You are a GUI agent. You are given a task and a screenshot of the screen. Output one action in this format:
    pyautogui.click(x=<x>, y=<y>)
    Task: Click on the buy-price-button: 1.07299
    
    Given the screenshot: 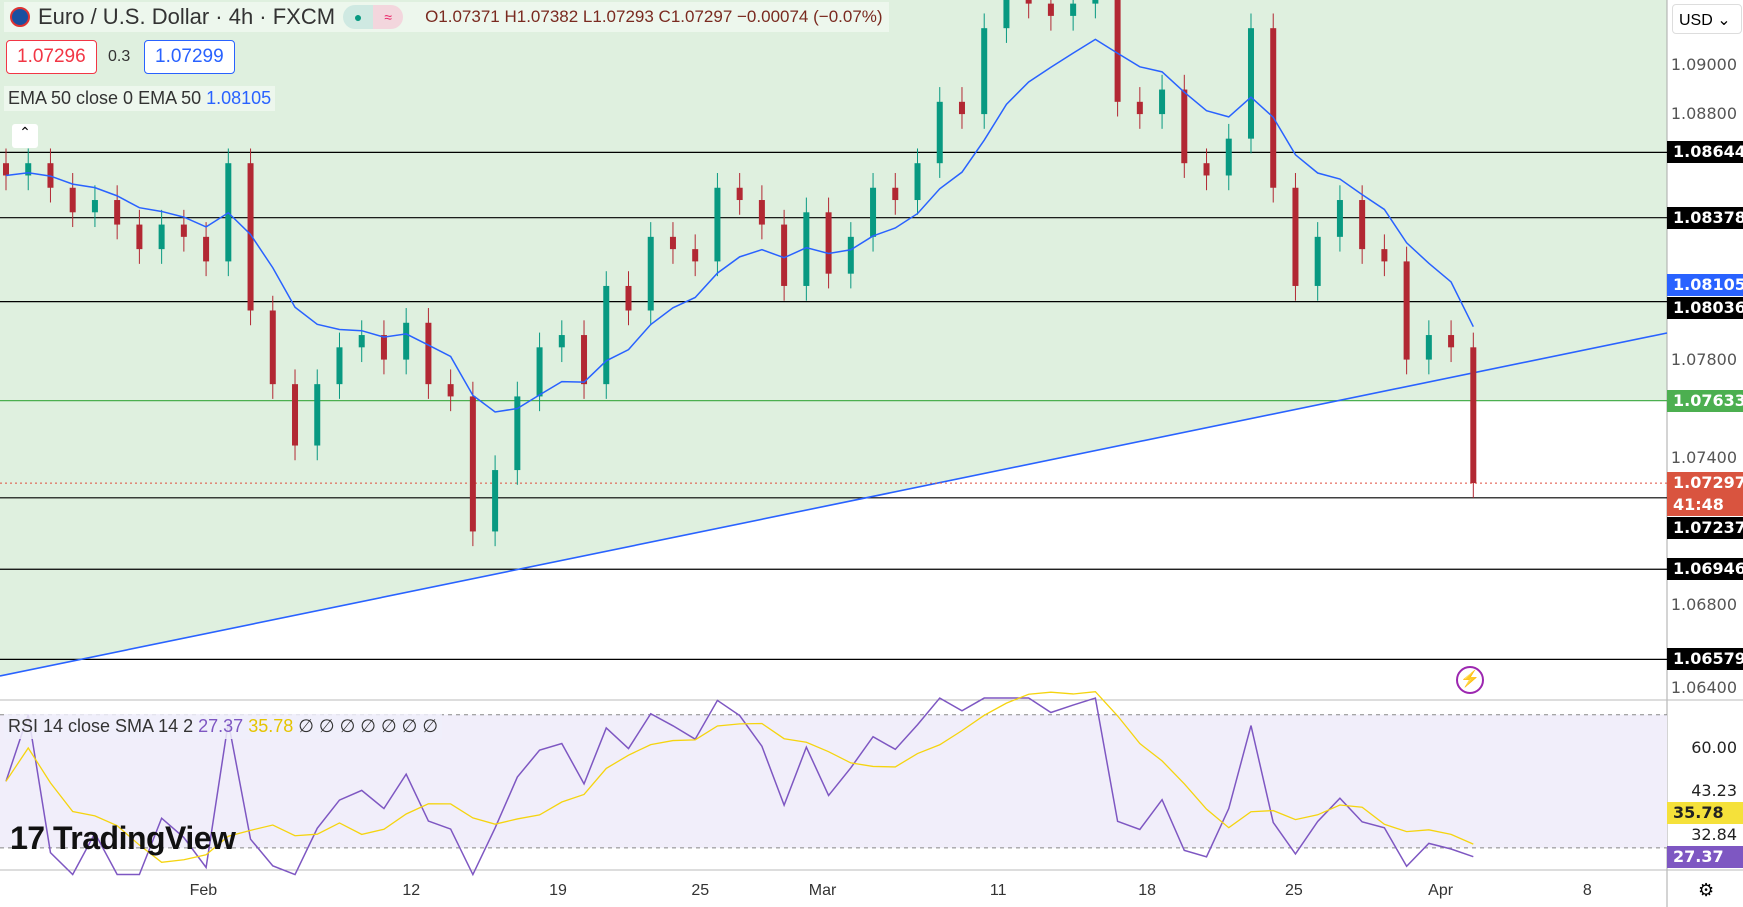 What is the action you would take?
    pyautogui.click(x=189, y=57)
    